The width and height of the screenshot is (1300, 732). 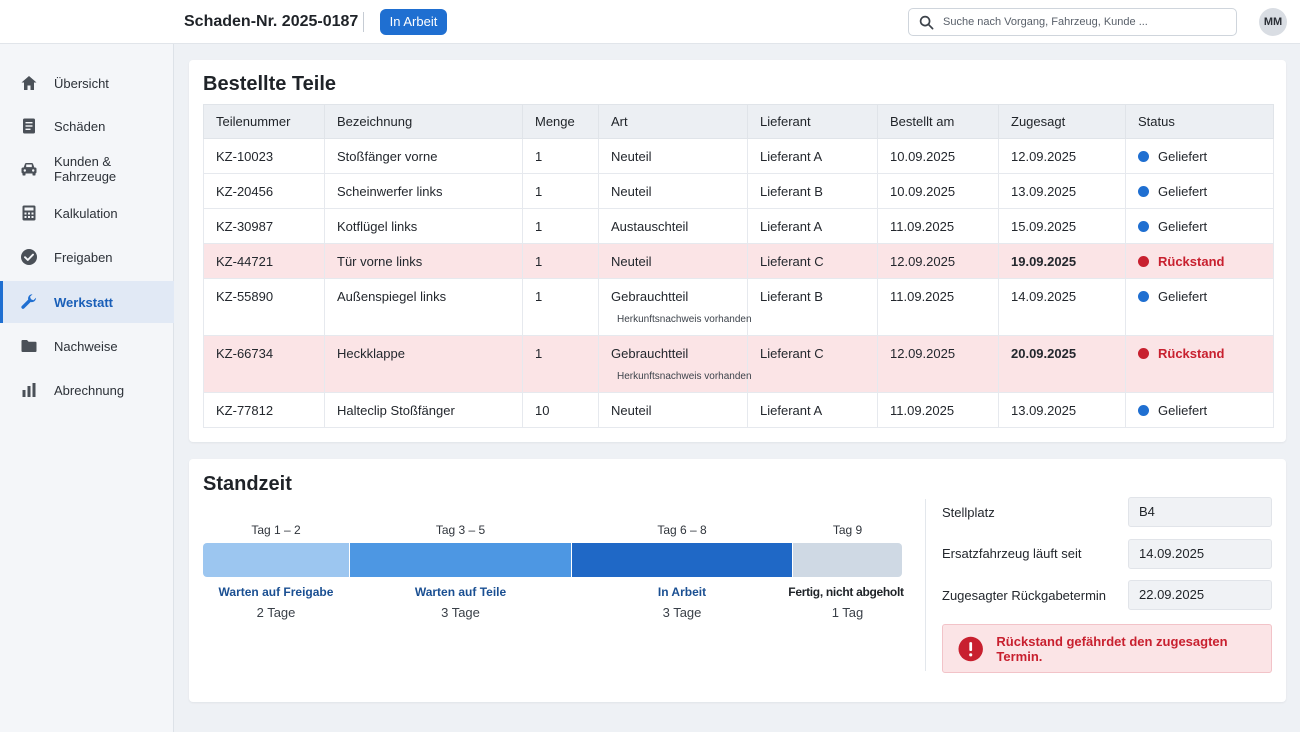 What do you see at coordinates (847, 530) in the screenshot?
I see `phase-days-label: Tag 9` at bounding box center [847, 530].